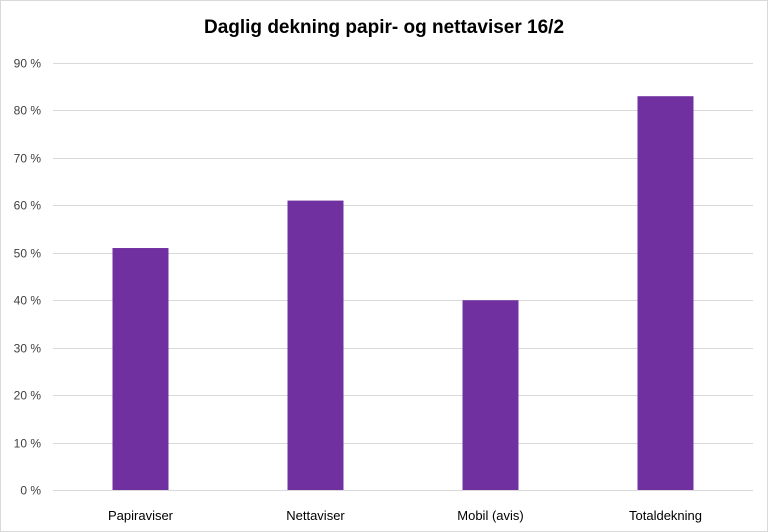 This screenshot has width=768, height=532. I want to click on y-tick-label: 80 %, so click(28, 111).